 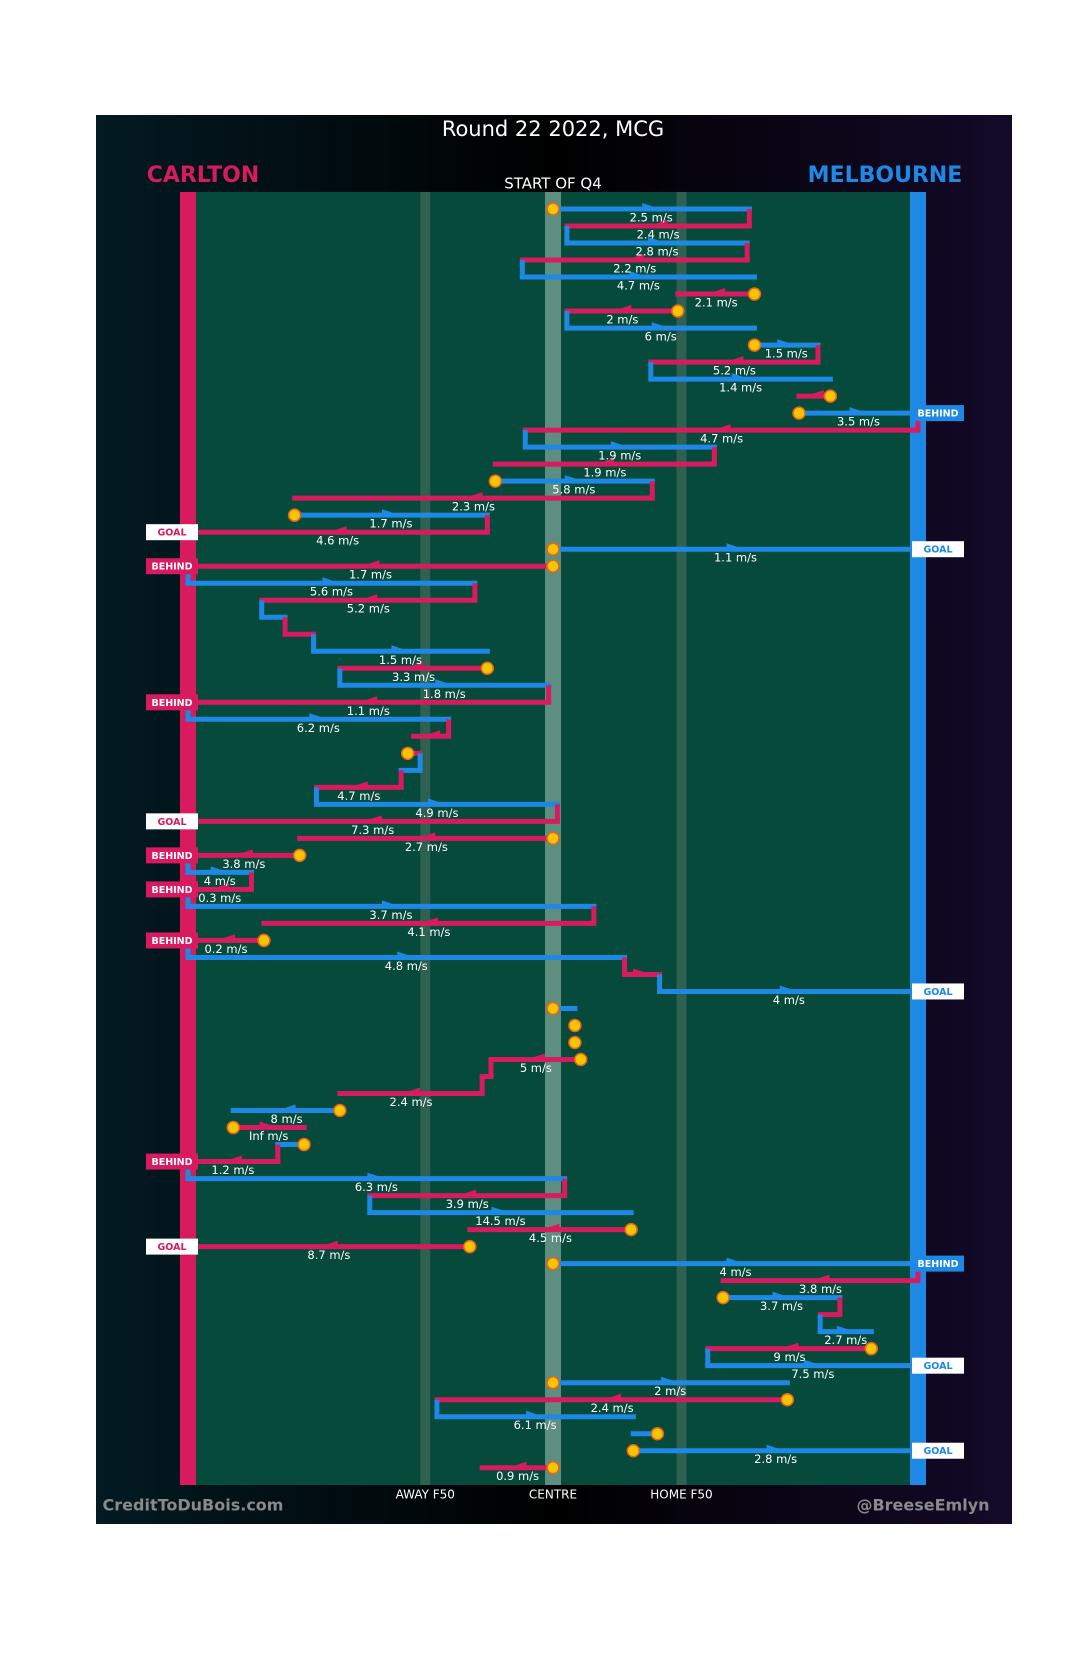 I want to click on speed-label: 4.5 m/s, so click(x=550, y=1238).